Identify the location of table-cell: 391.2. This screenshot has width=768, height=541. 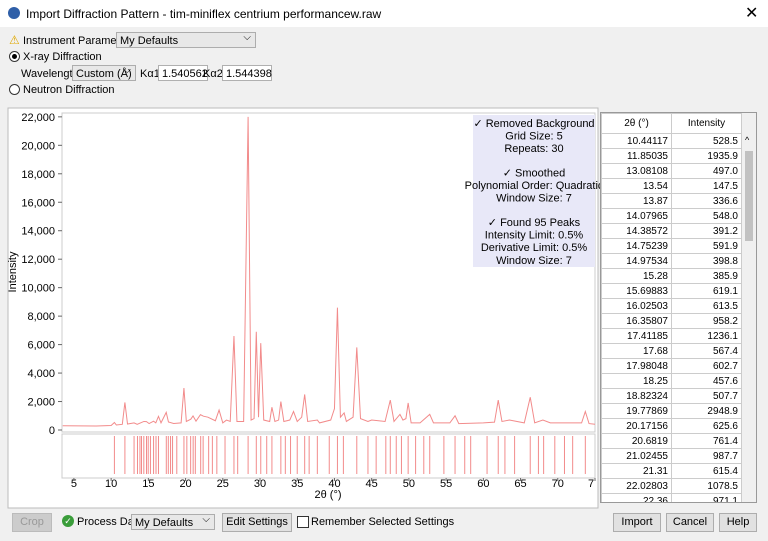
(706, 231).